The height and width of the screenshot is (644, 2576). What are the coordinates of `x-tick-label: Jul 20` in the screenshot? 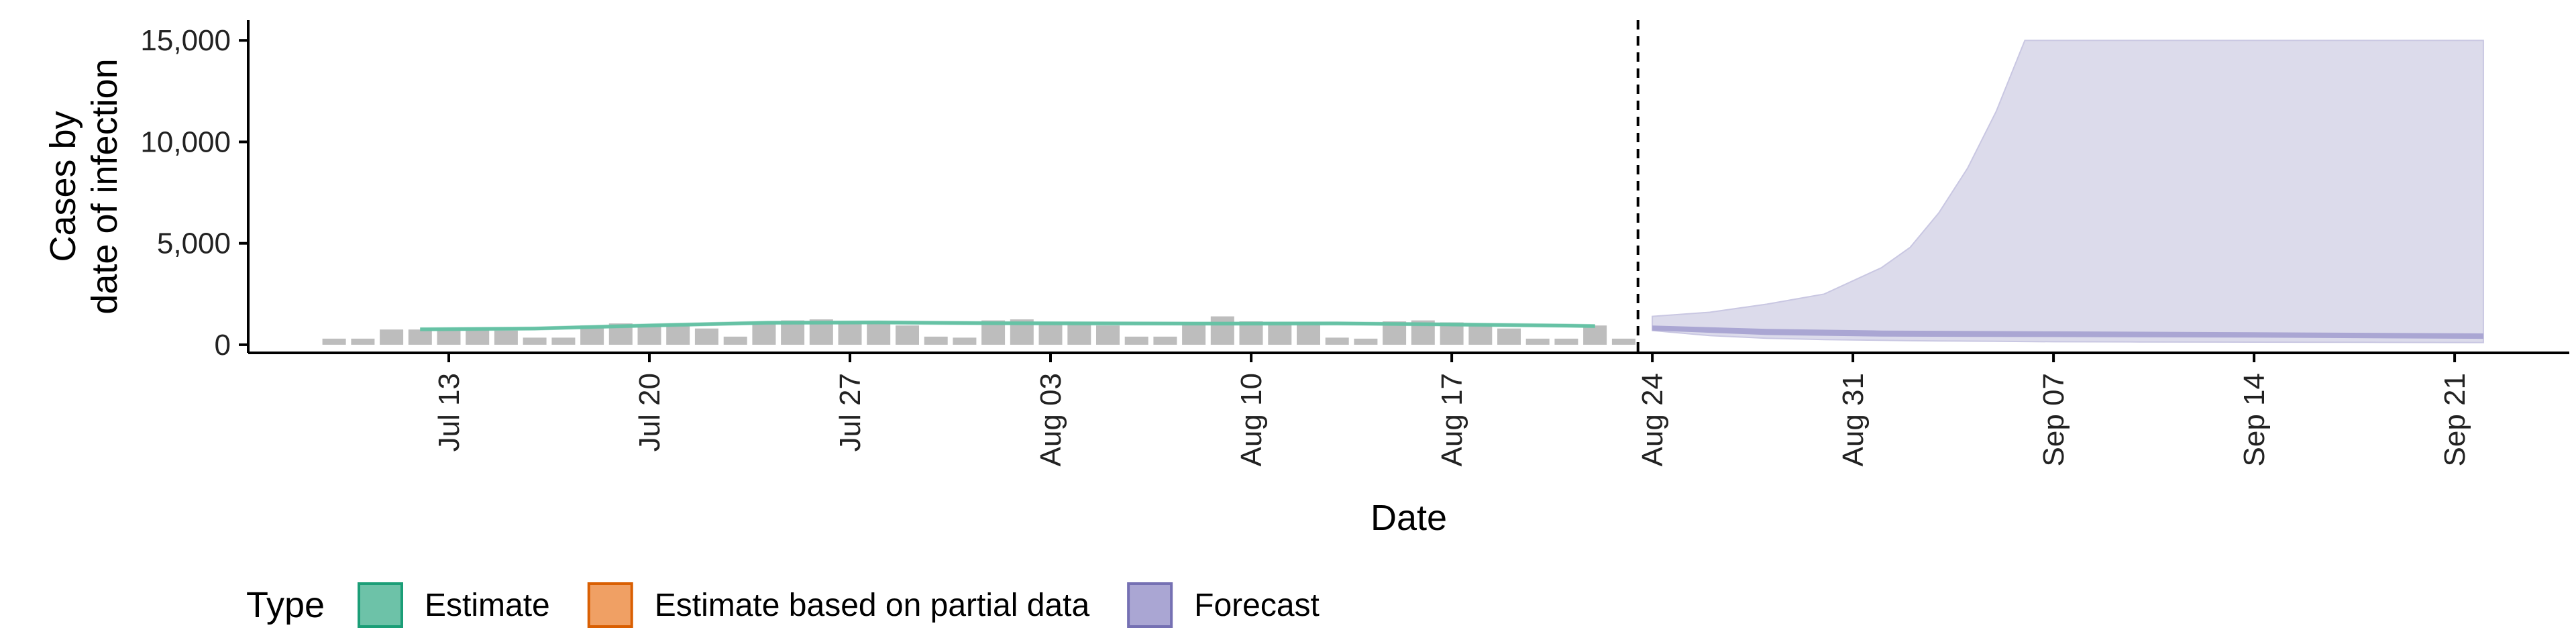 It's located at (649, 412).